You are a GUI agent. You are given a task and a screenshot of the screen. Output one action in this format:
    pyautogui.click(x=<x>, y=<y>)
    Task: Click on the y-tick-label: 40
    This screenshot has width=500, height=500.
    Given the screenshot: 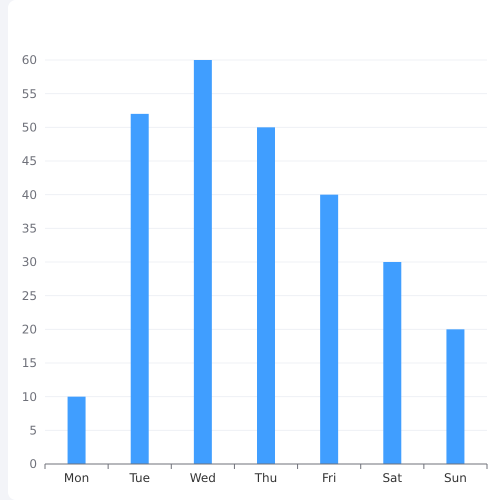 What is the action you would take?
    pyautogui.click(x=29, y=195)
    